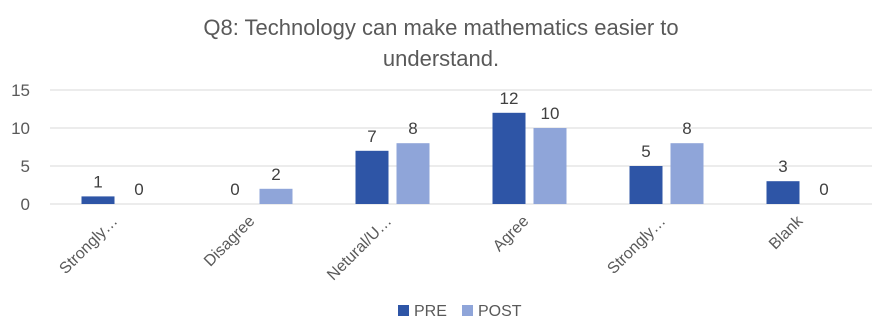  Describe the element at coordinates (509, 98) in the screenshot. I see `data-label: 12` at that location.